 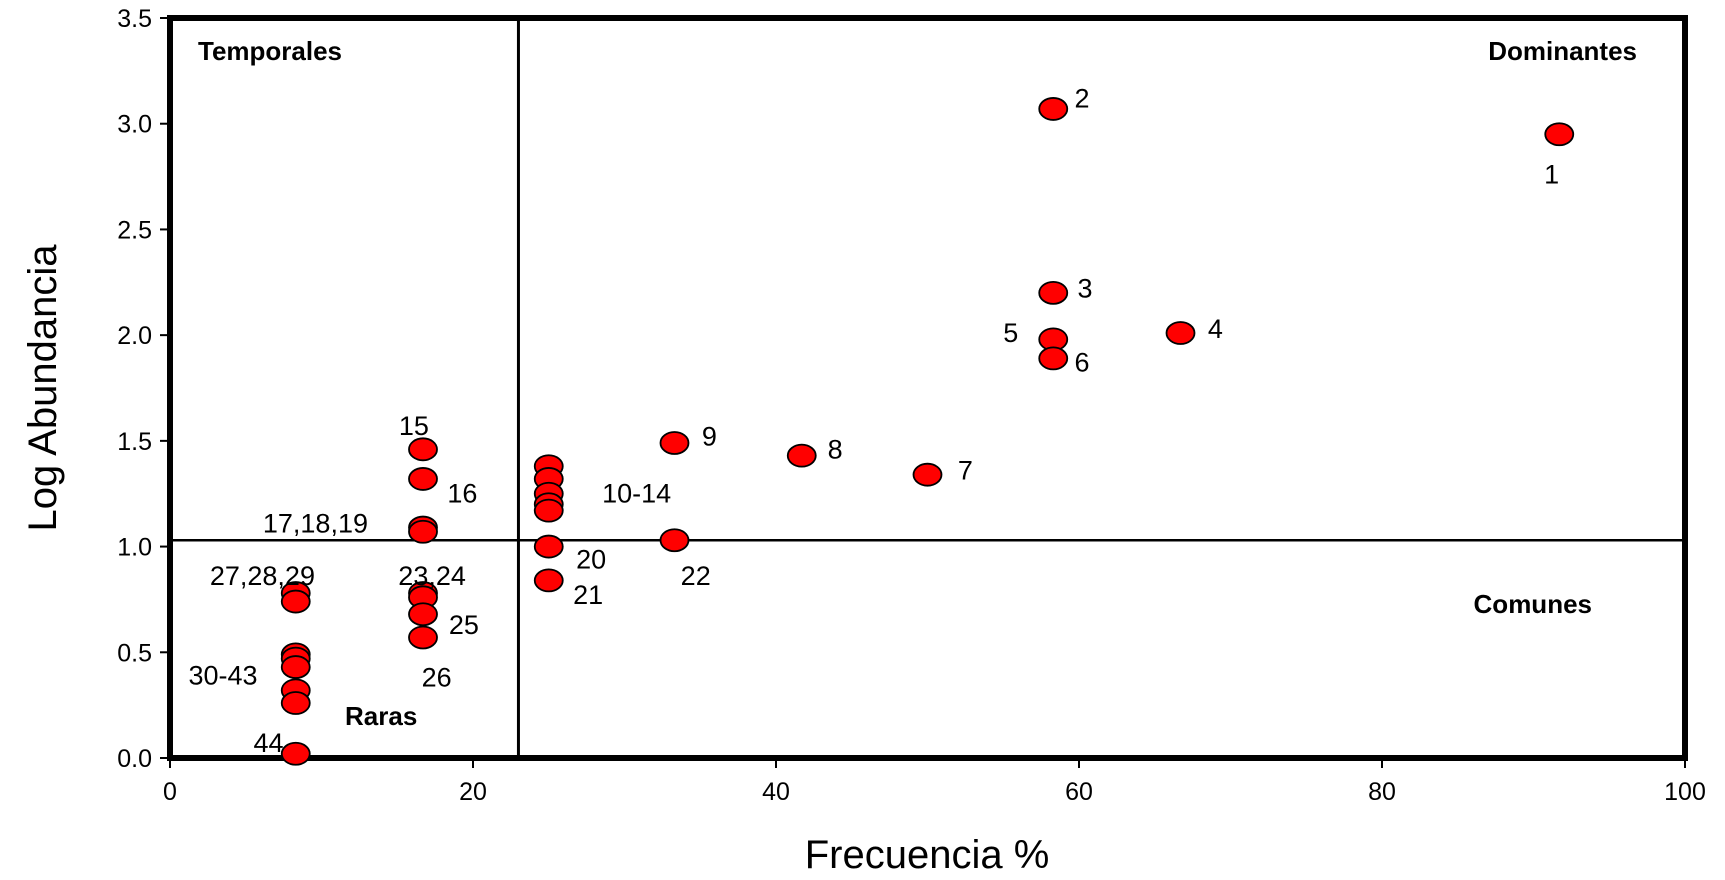 What do you see at coordinates (696, 576) in the screenshot?
I see `point-label: 22` at bounding box center [696, 576].